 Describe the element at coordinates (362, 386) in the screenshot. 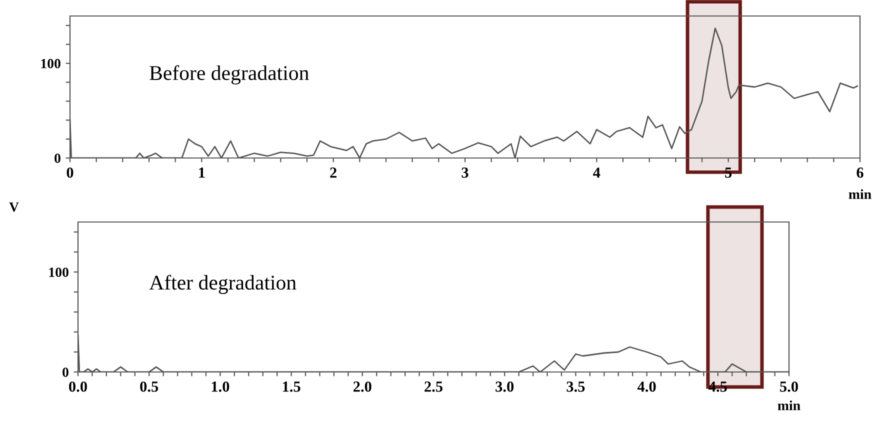

I see `x-tick-label: 2.0` at that location.